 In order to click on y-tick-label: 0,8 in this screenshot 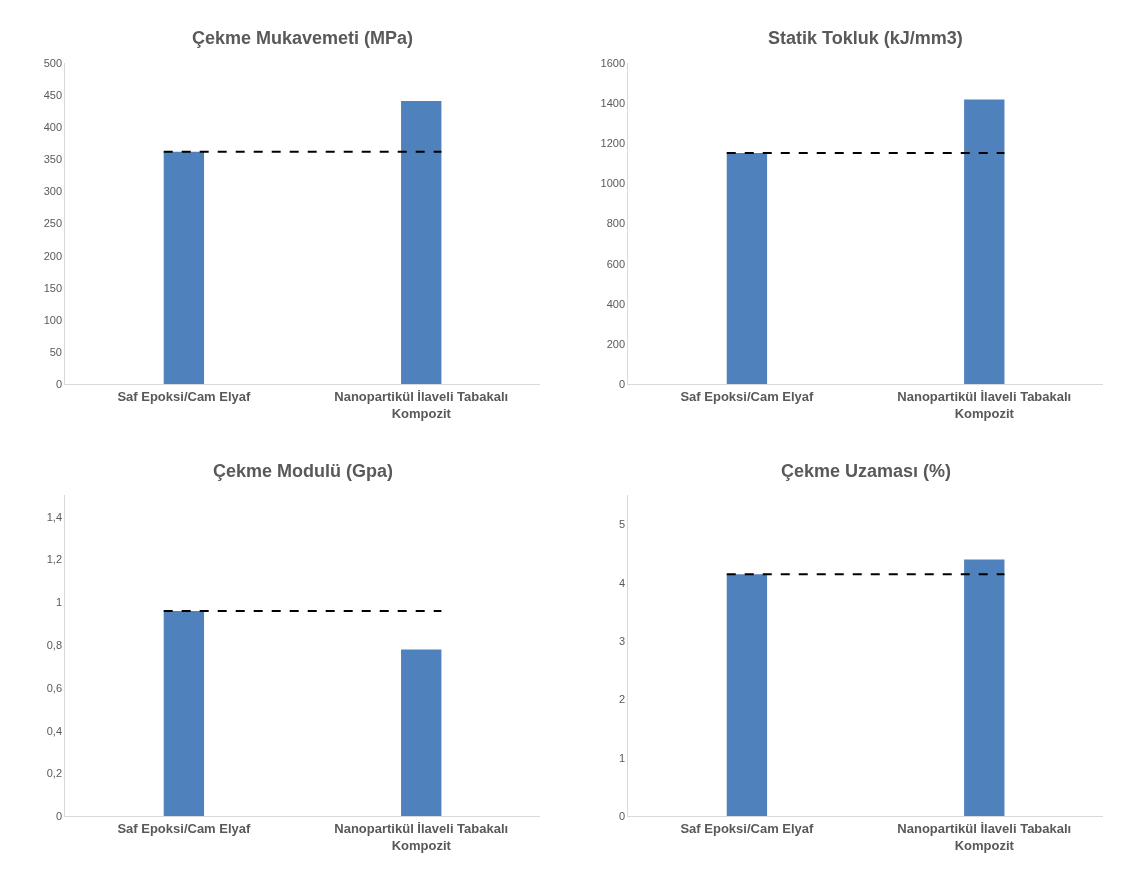, I will do `click(54, 645)`.